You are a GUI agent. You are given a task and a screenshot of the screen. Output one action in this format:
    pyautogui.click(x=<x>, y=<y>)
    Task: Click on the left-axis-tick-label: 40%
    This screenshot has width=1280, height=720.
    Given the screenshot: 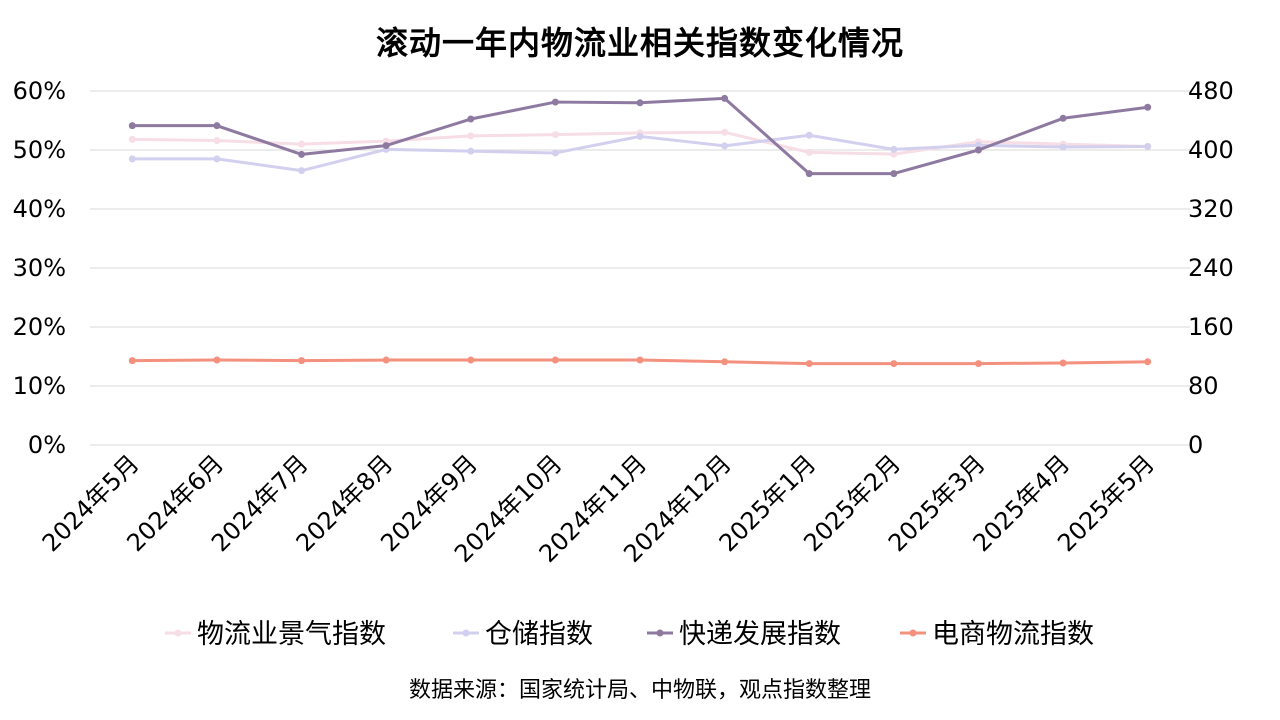 What is the action you would take?
    pyautogui.click(x=39, y=209)
    